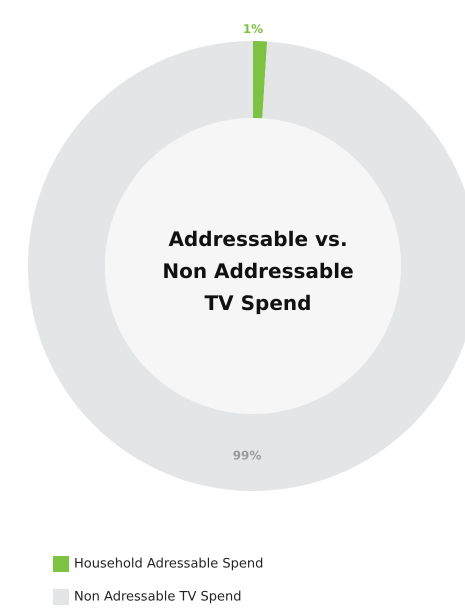  What do you see at coordinates (258, 271) in the screenshot?
I see `text: Addressable vs. Non Addressable TV Spend` at bounding box center [258, 271].